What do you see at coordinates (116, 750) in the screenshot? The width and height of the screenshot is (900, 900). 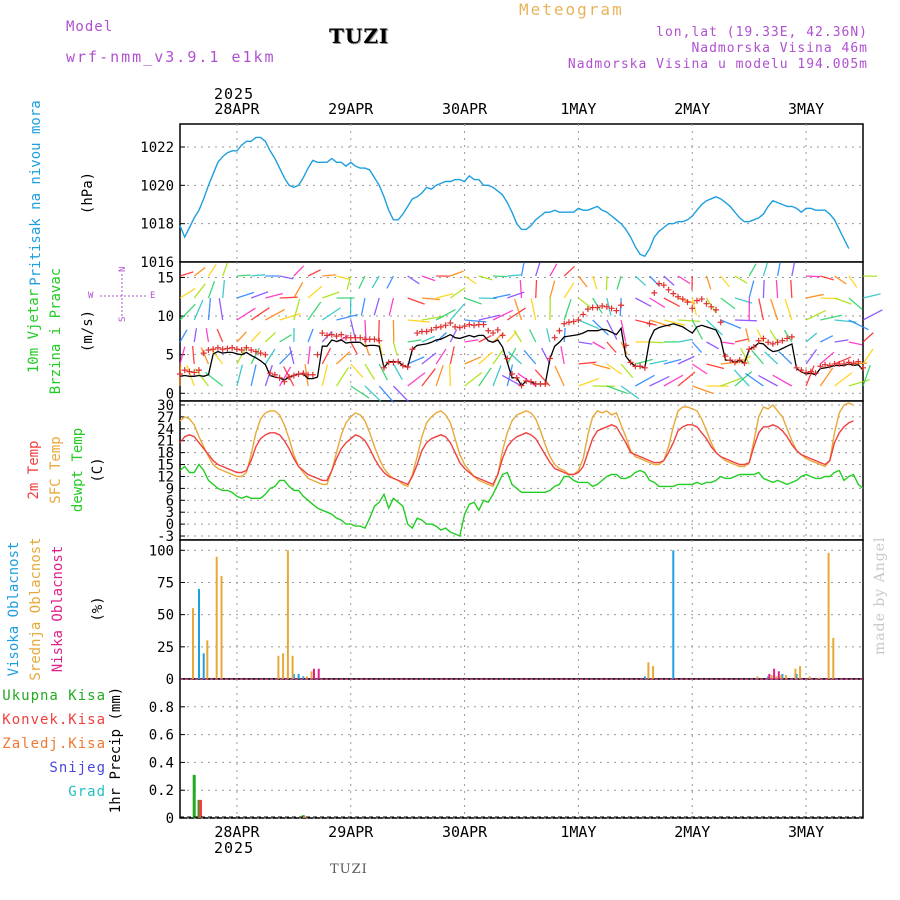 I see `precip-unit-label: 1hr Precip (mm)` at bounding box center [116, 750].